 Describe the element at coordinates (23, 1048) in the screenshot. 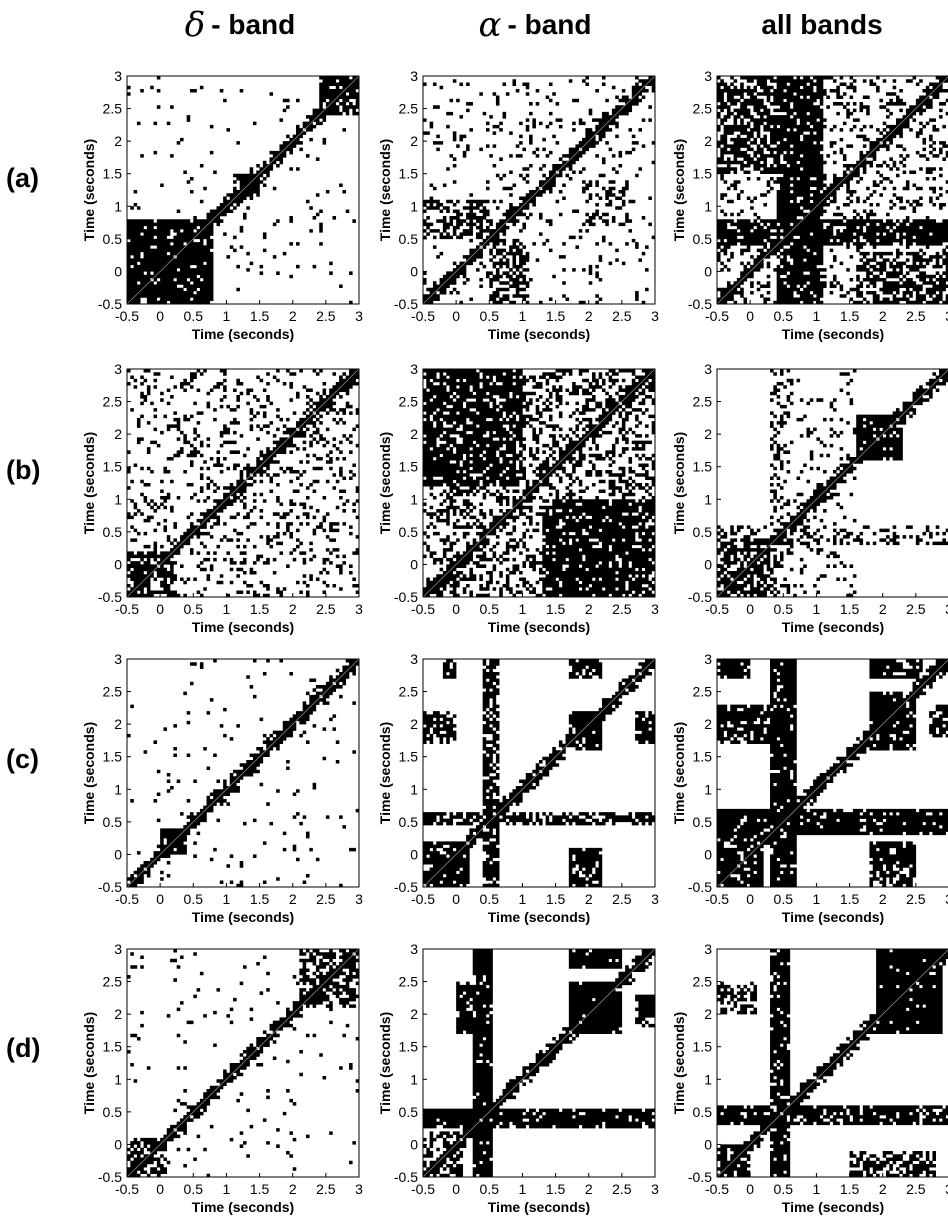

I see `row-label-d: (d)` at that location.